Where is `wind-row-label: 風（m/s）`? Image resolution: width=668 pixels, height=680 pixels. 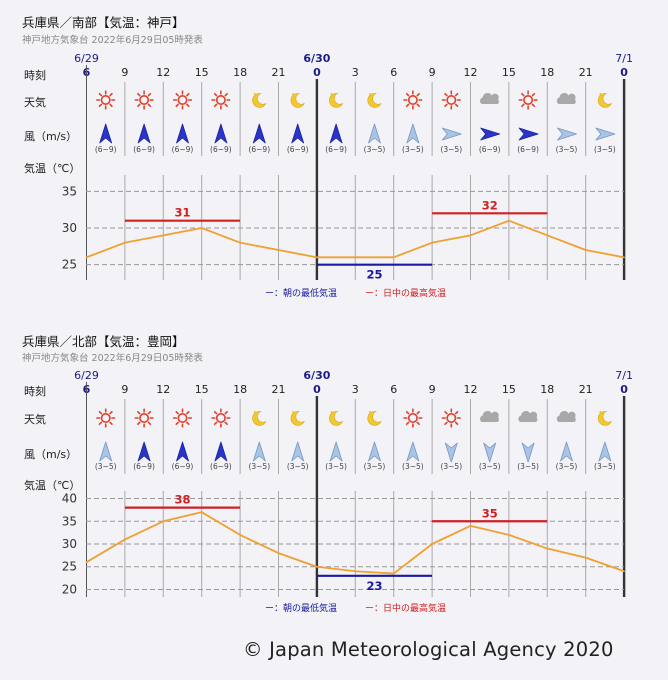
wind-row-label: 風（m/s） is located at coordinates (51, 136).